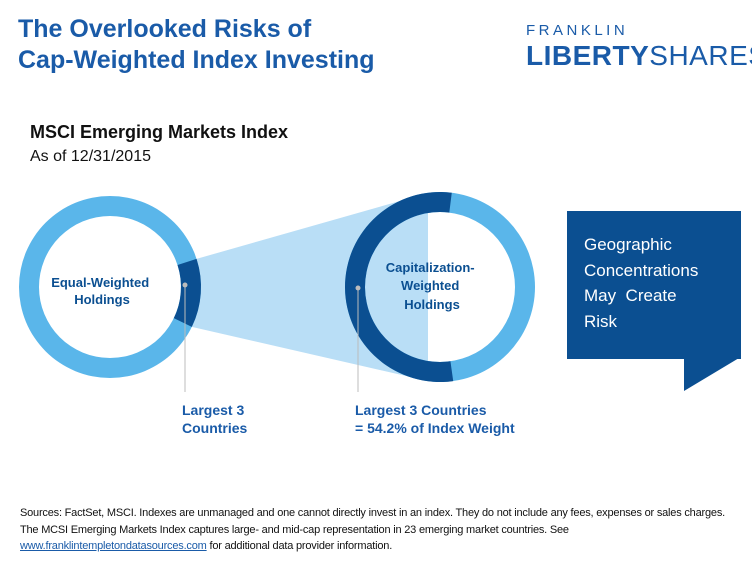 Image resolution: width=752 pixels, height=563 pixels. I want to click on left-leader-dot, so click(185, 285).